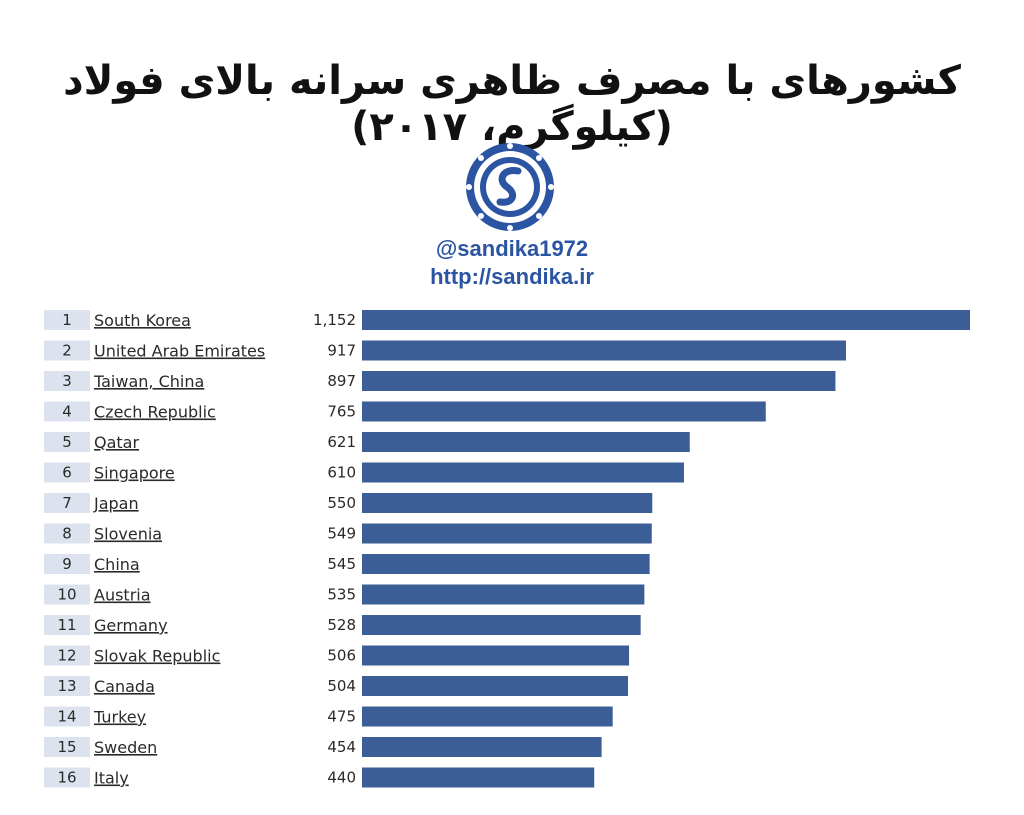 The width and height of the screenshot is (1024, 815). Describe the element at coordinates (341, 412) in the screenshot. I see `value-label: 765` at that location.